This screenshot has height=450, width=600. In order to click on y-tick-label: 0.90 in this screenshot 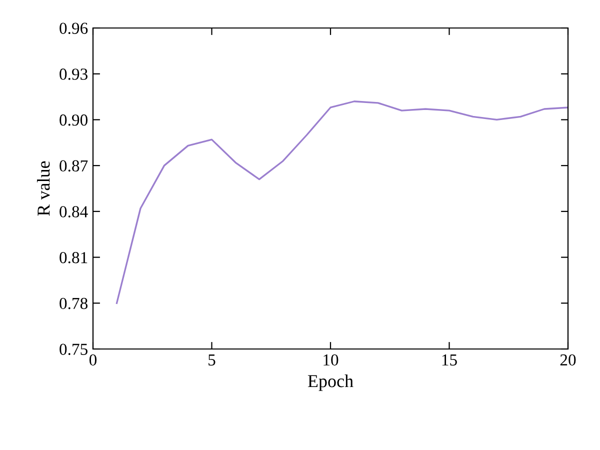, I will do `click(74, 120)`.